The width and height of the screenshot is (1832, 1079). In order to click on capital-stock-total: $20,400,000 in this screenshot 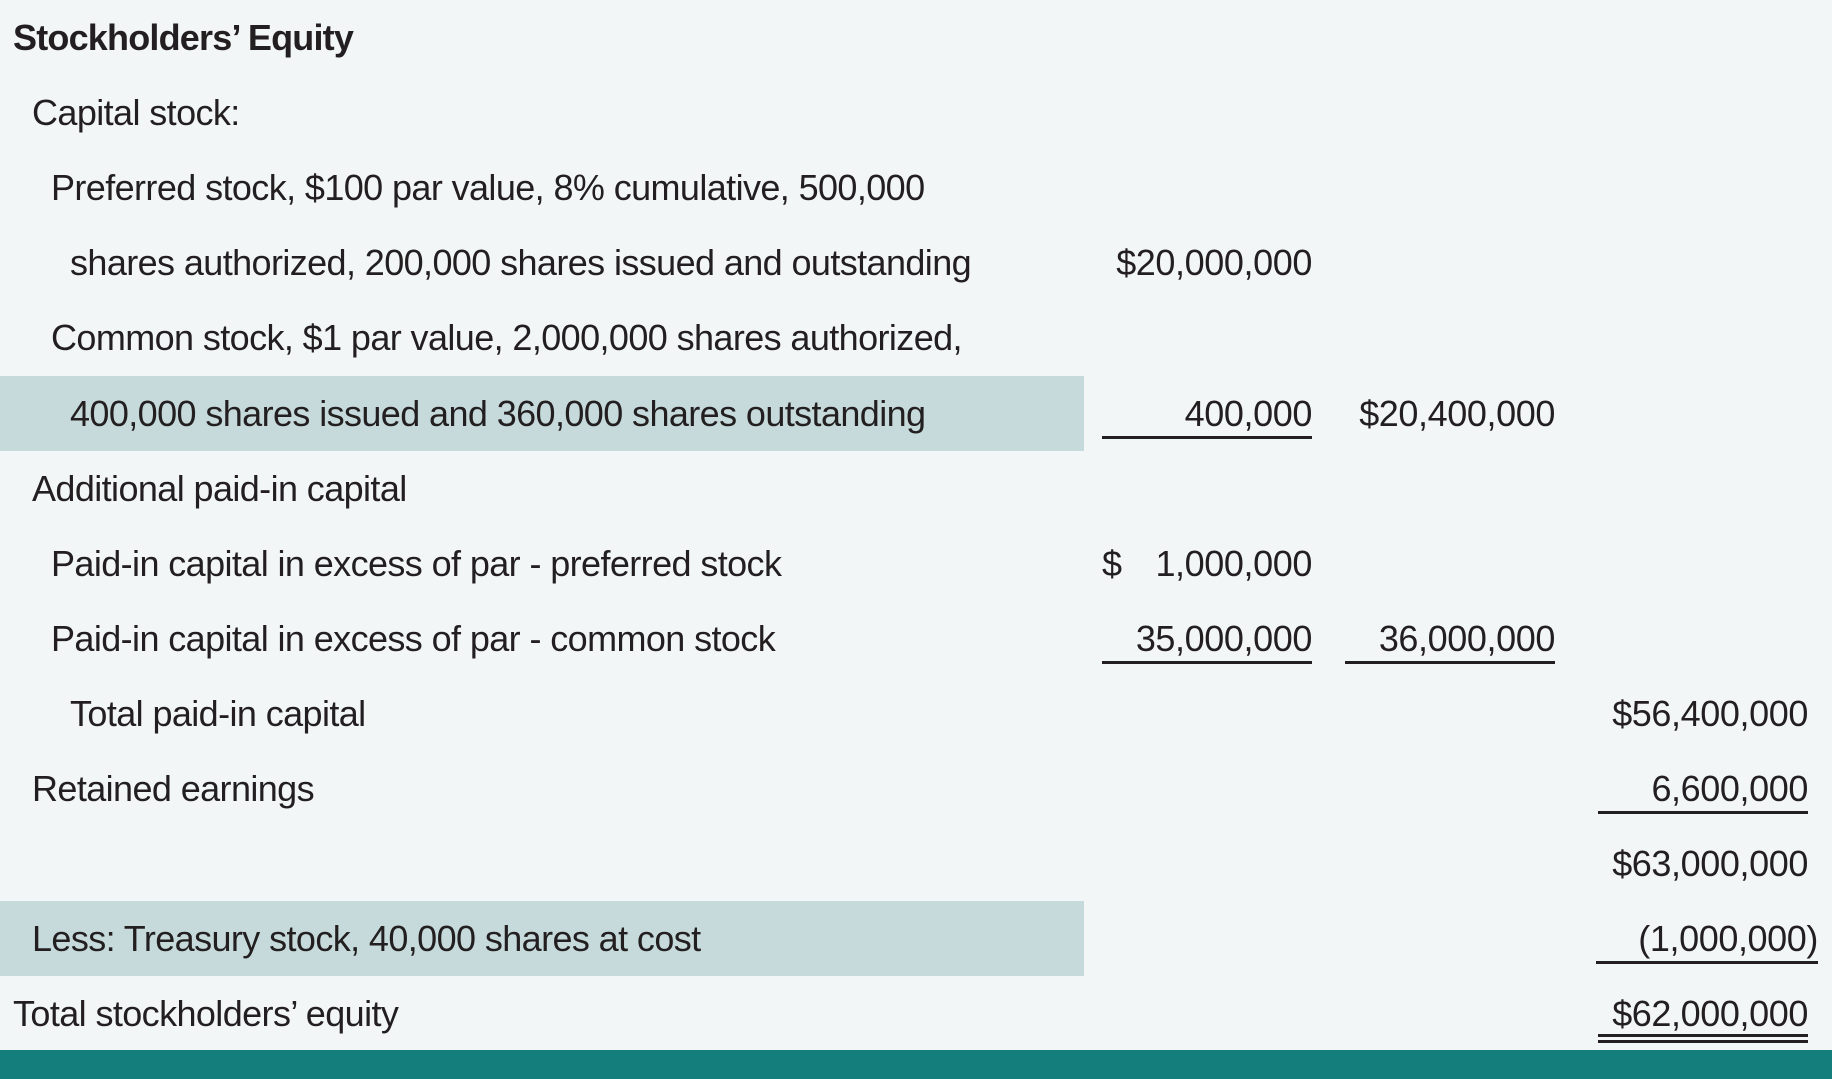, I will do `click(1457, 413)`.